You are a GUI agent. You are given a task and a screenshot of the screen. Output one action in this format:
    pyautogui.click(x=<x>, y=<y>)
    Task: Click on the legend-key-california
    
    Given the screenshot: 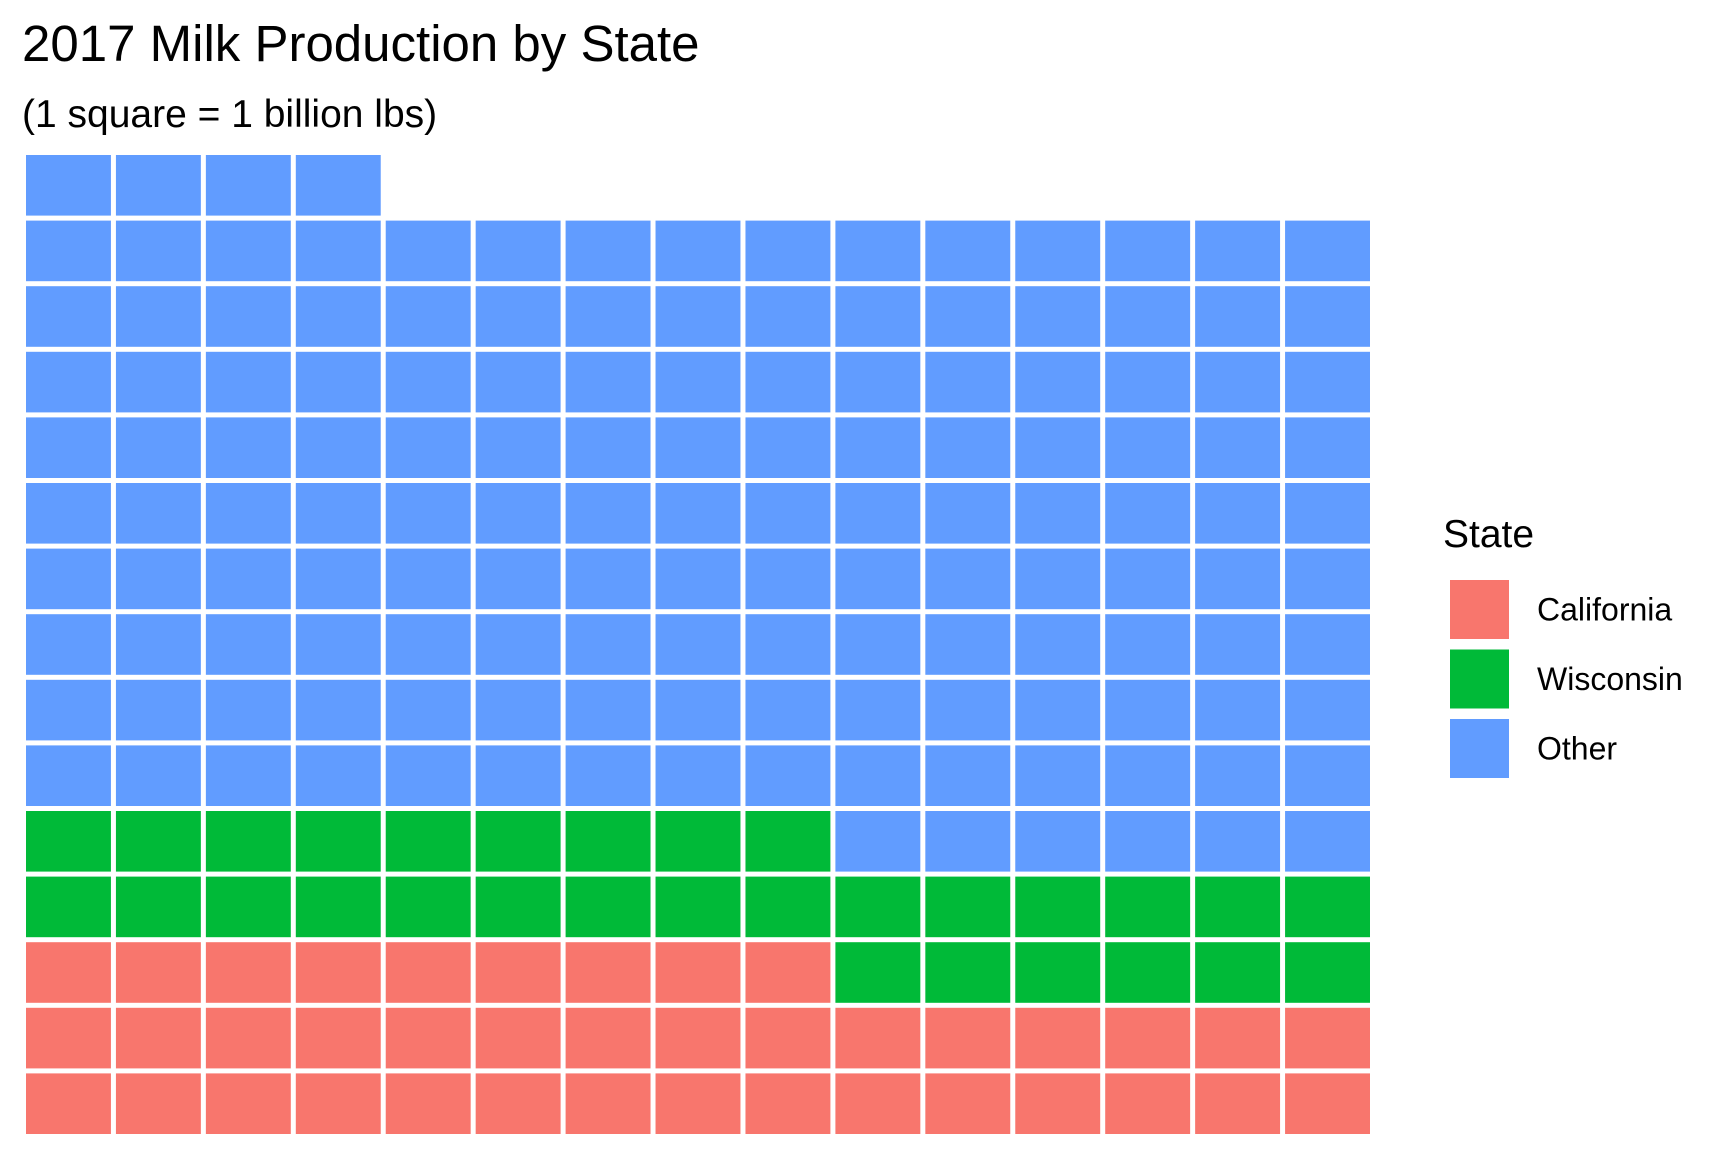 What is the action you would take?
    pyautogui.click(x=1479, y=609)
    